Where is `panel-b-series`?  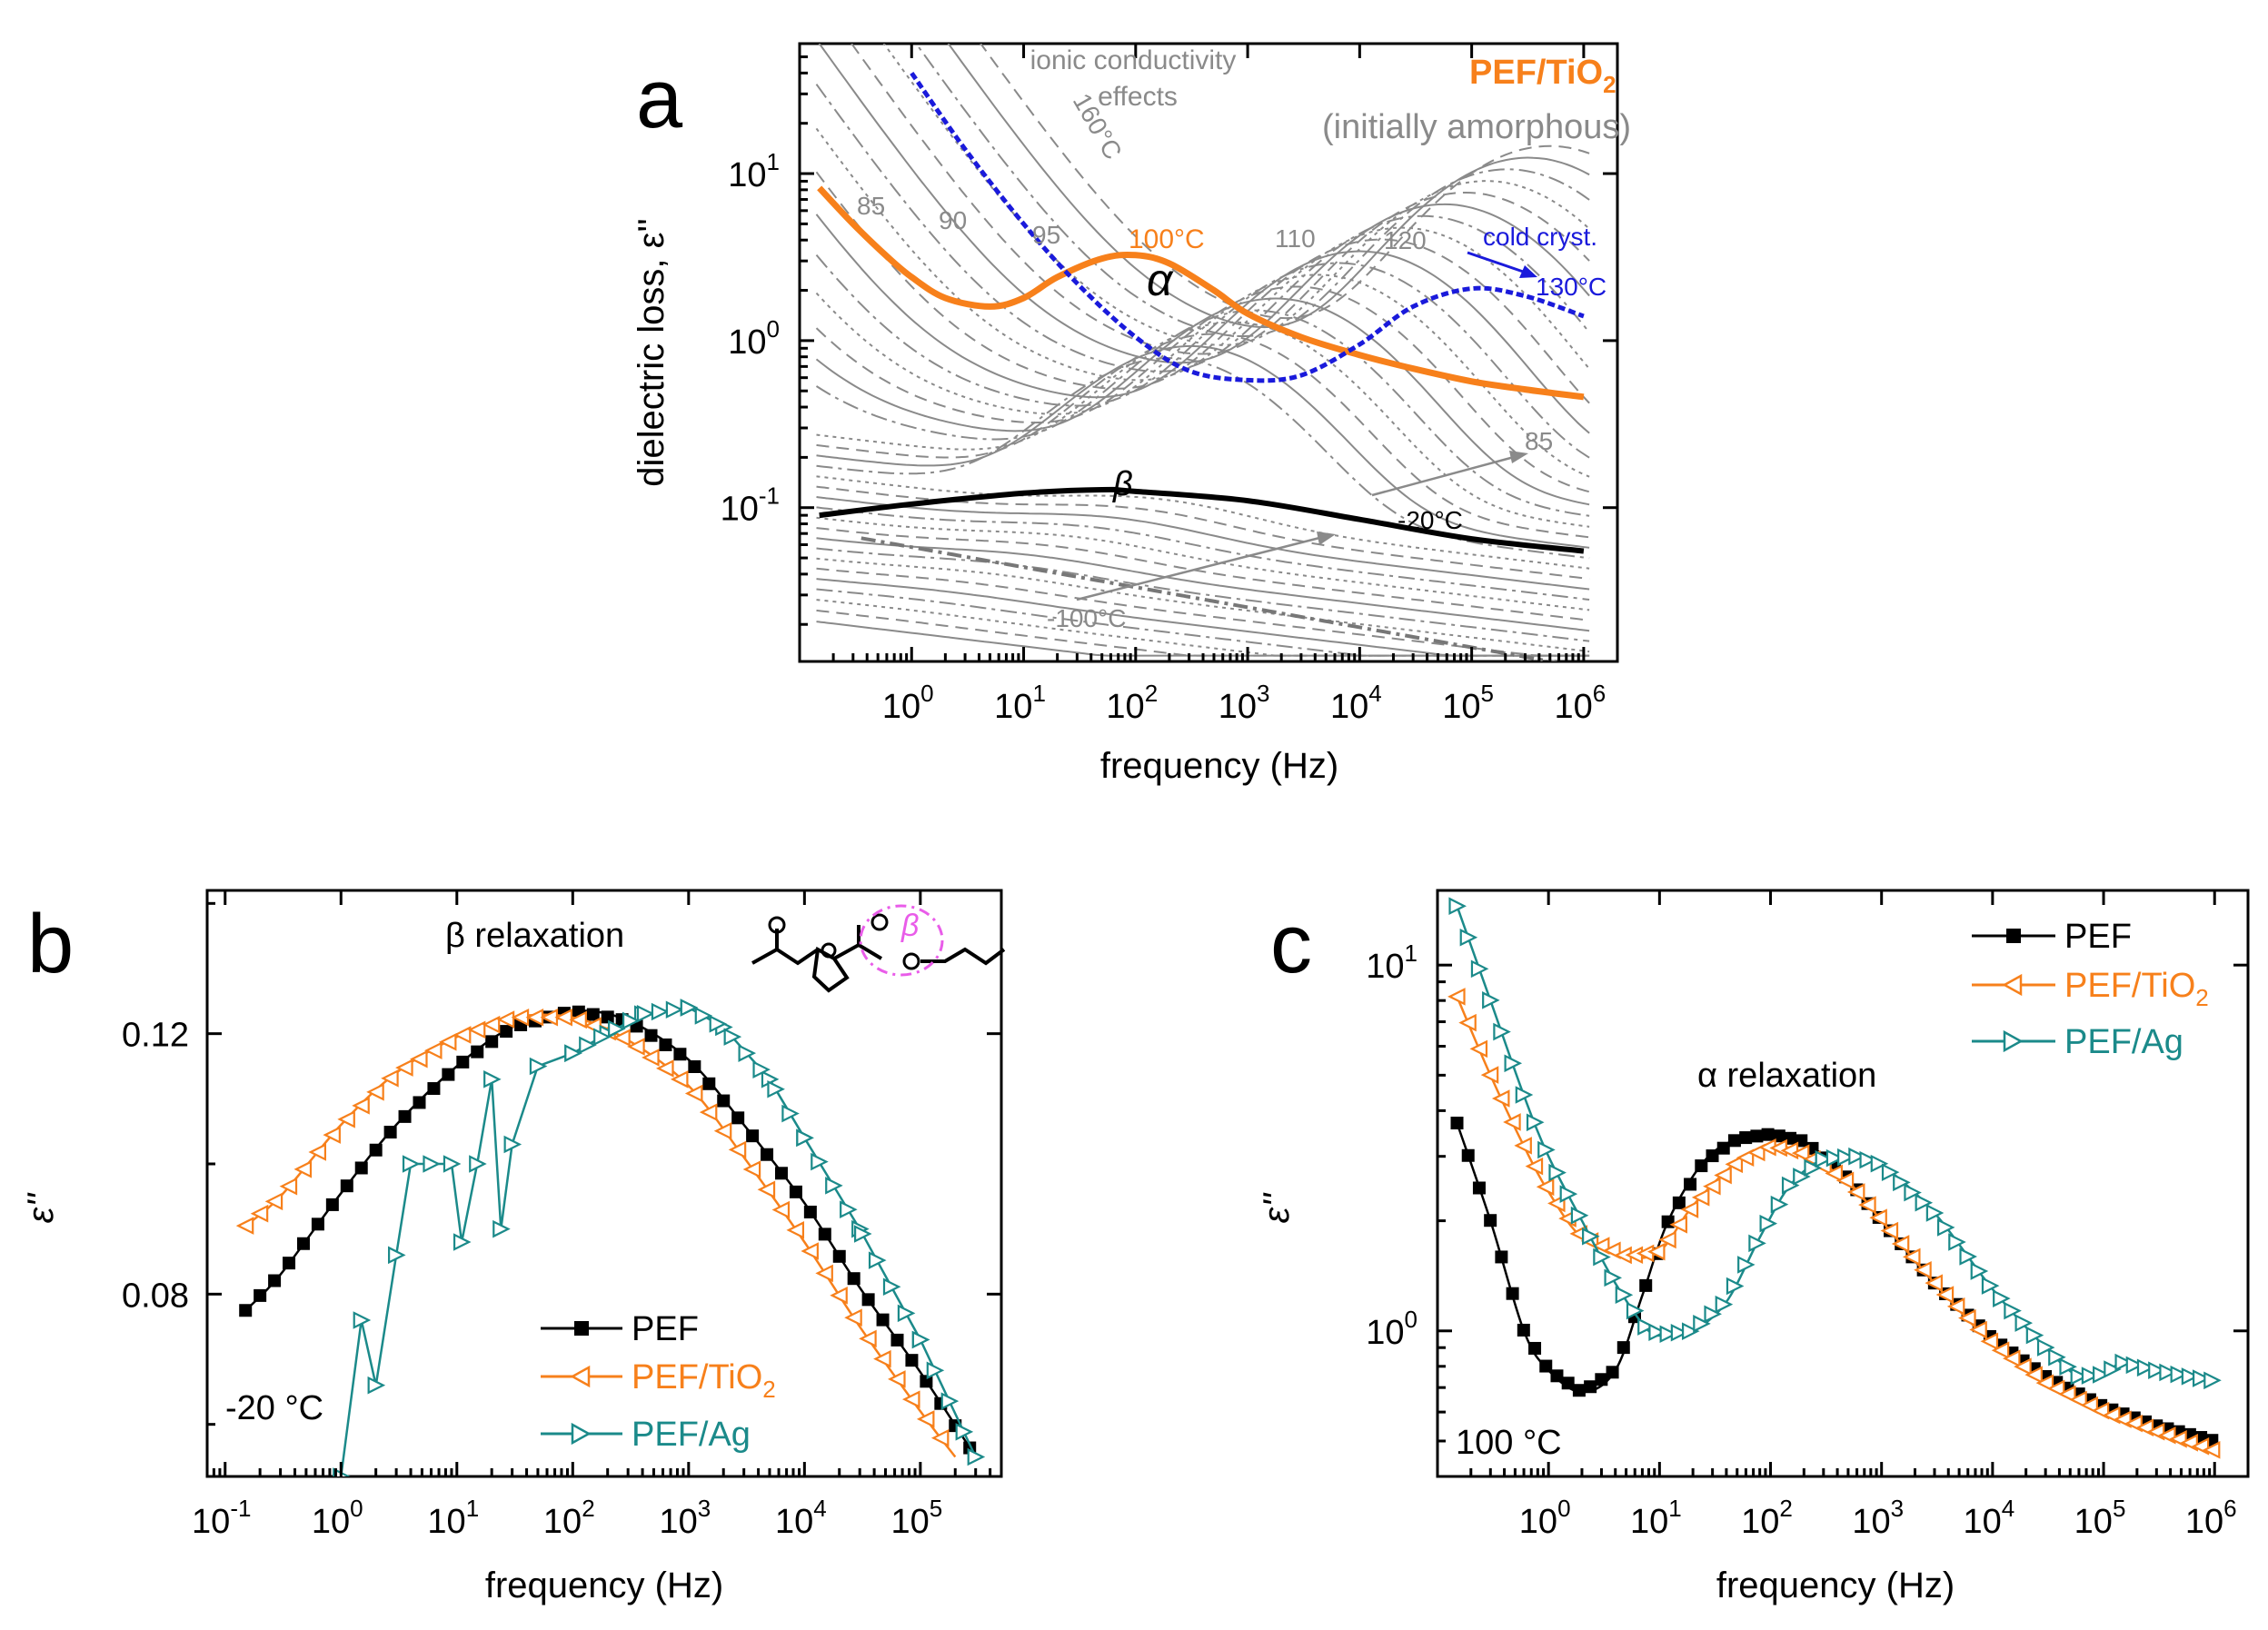 panel-b-series is located at coordinates (610, 1238).